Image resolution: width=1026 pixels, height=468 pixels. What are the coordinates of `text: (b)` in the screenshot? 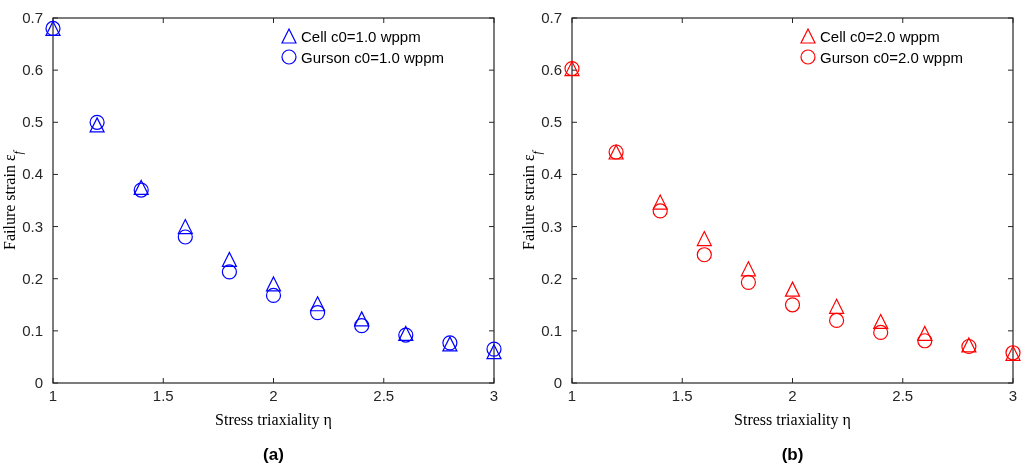 It's located at (792, 454).